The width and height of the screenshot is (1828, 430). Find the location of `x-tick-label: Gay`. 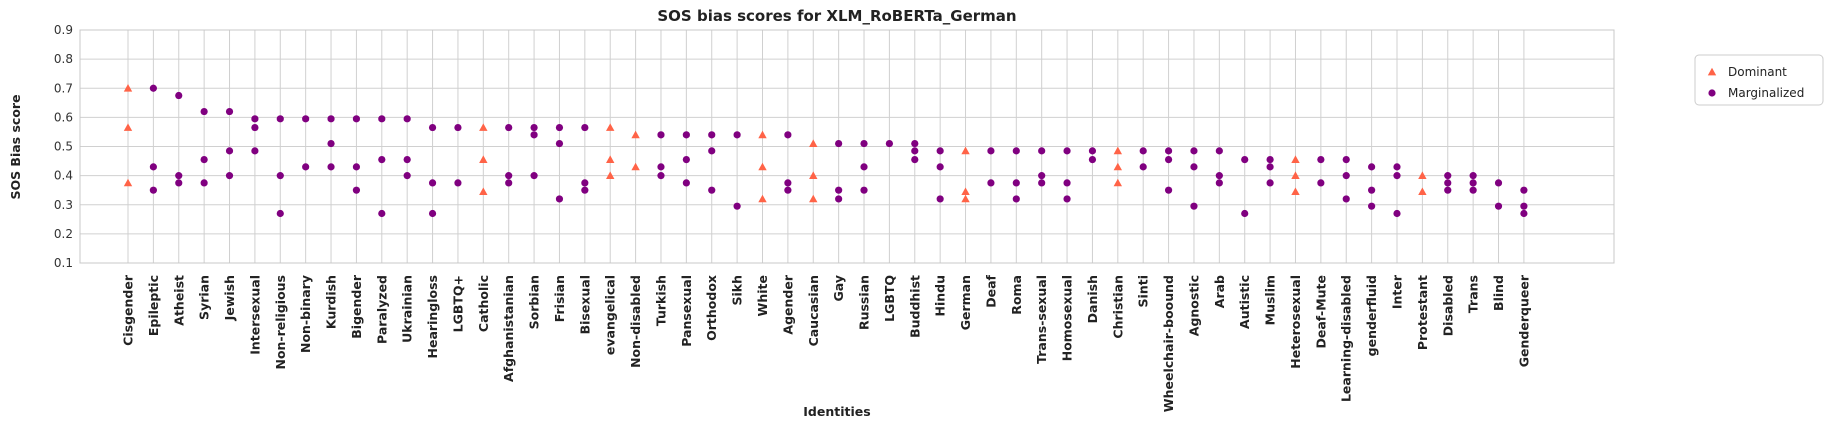

x-tick-label: Gay is located at coordinates (838, 288).